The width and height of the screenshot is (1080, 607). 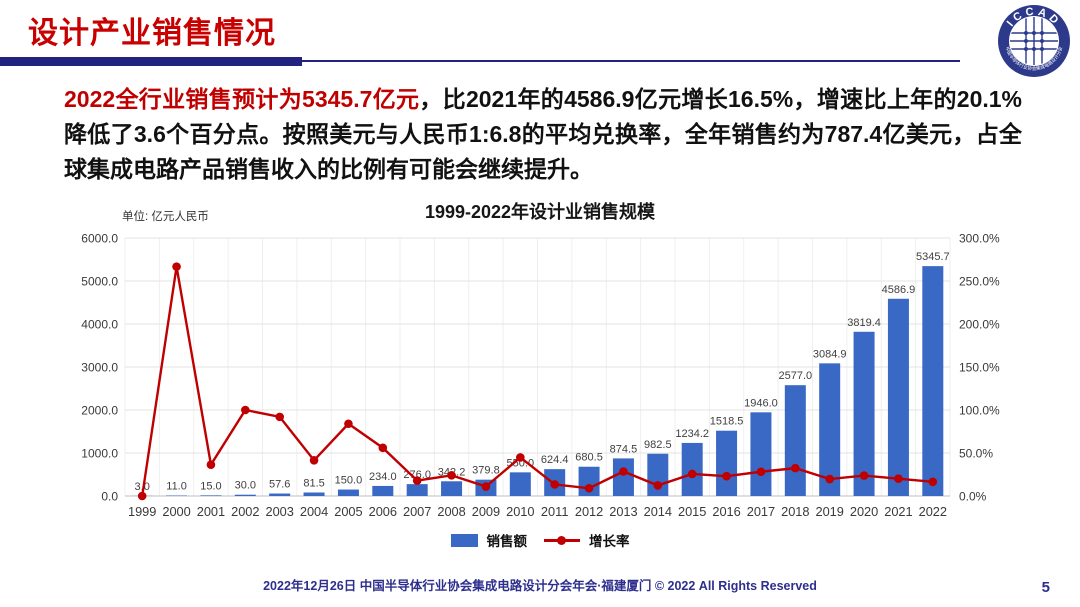 I want to click on bar-value-label: 1234.2, so click(x=692, y=434).